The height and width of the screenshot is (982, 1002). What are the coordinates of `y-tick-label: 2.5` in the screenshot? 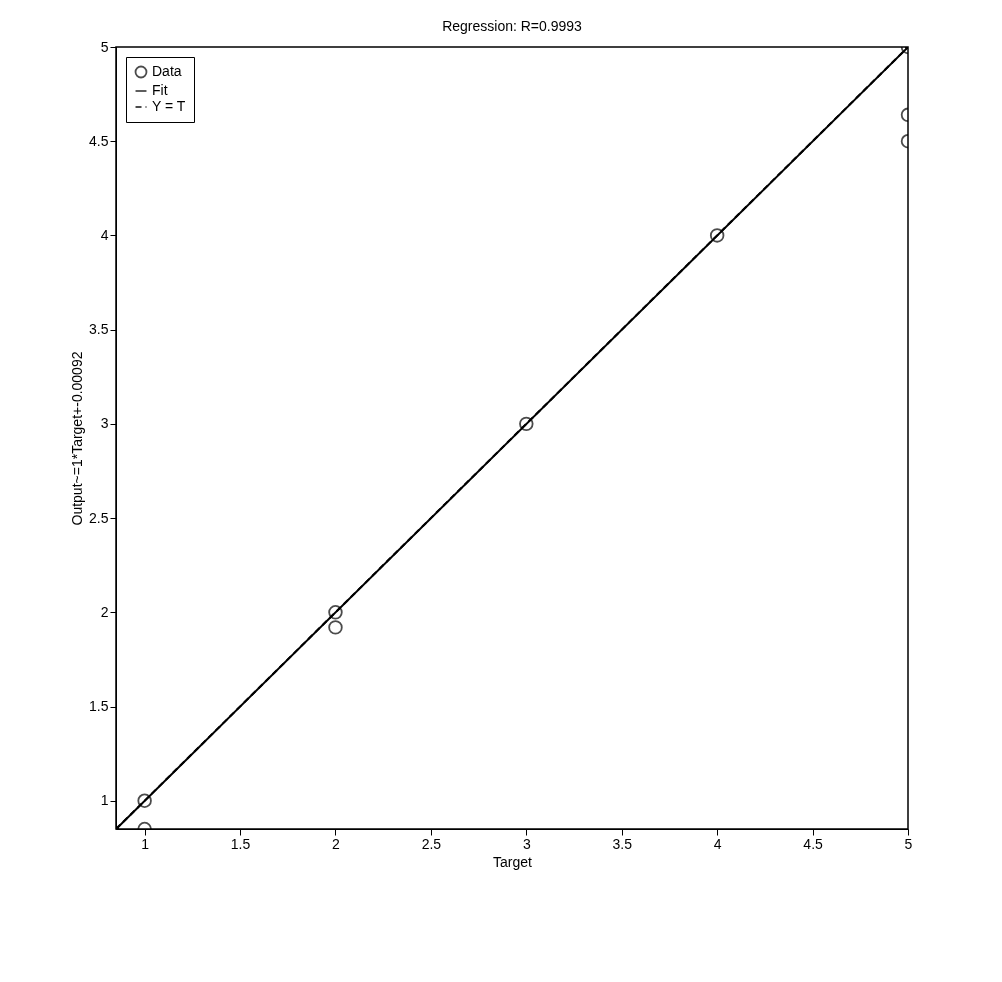 It's located at (99, 517).